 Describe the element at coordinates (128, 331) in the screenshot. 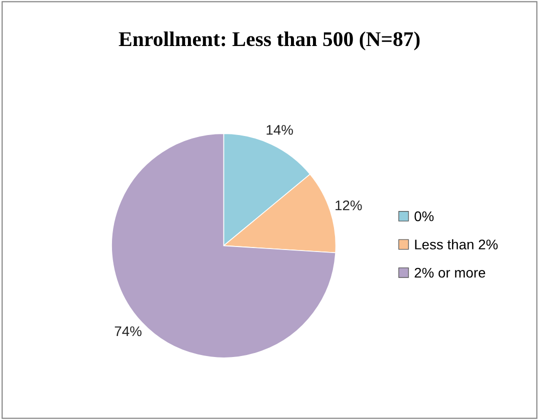

I see `data-label: 74%` at that location.